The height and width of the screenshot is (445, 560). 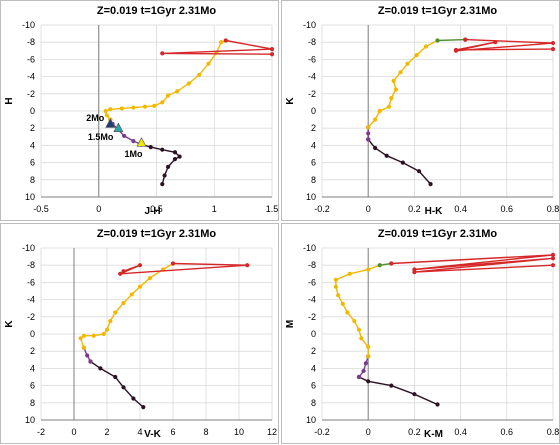 I want to click on x-axis-label: K-M, so click(x=433, y=434).